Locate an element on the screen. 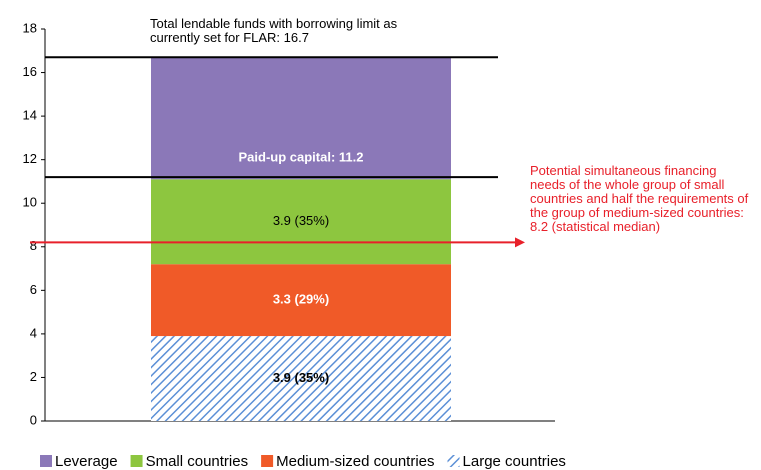  y-tick-label: 10 is located at coordinates (30, 202).